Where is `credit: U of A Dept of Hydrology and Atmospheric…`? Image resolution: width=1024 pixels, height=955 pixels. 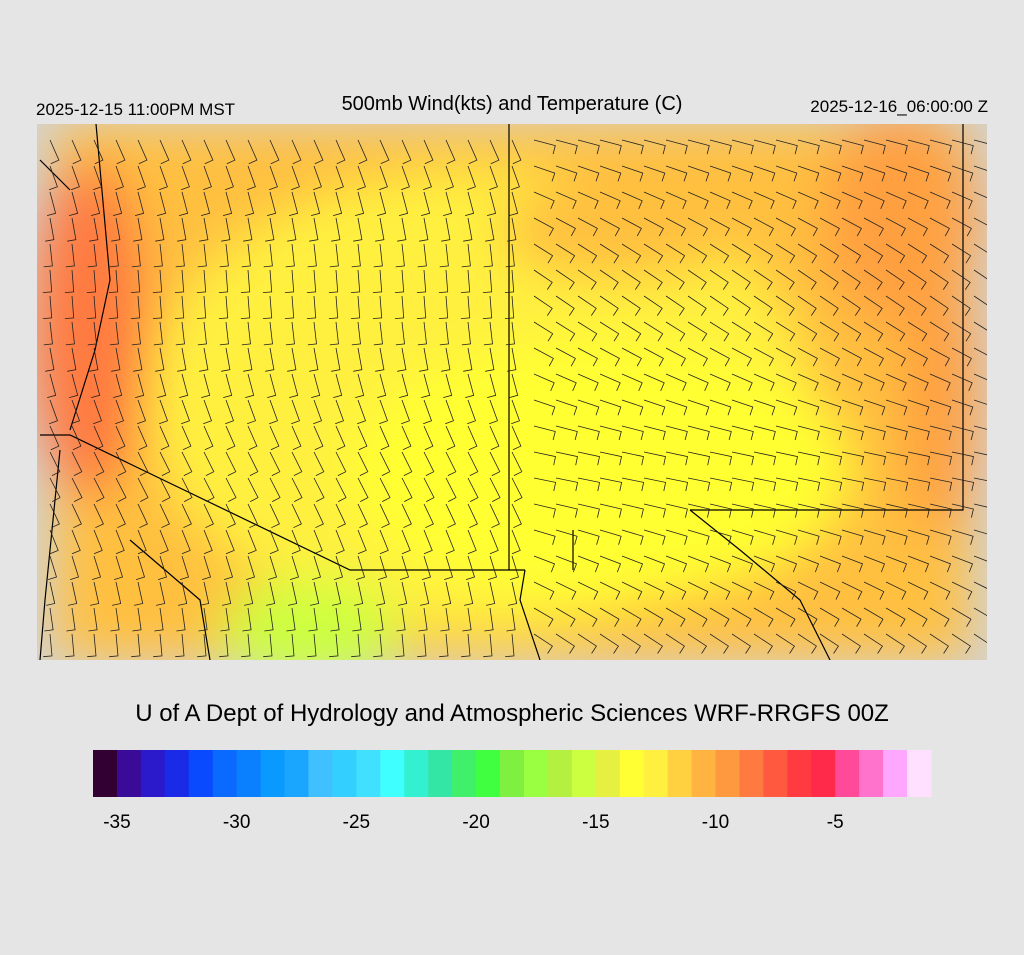 credit: U of A Dept of Hydrology and Atmospheric… is located at coordinates (512, 713).